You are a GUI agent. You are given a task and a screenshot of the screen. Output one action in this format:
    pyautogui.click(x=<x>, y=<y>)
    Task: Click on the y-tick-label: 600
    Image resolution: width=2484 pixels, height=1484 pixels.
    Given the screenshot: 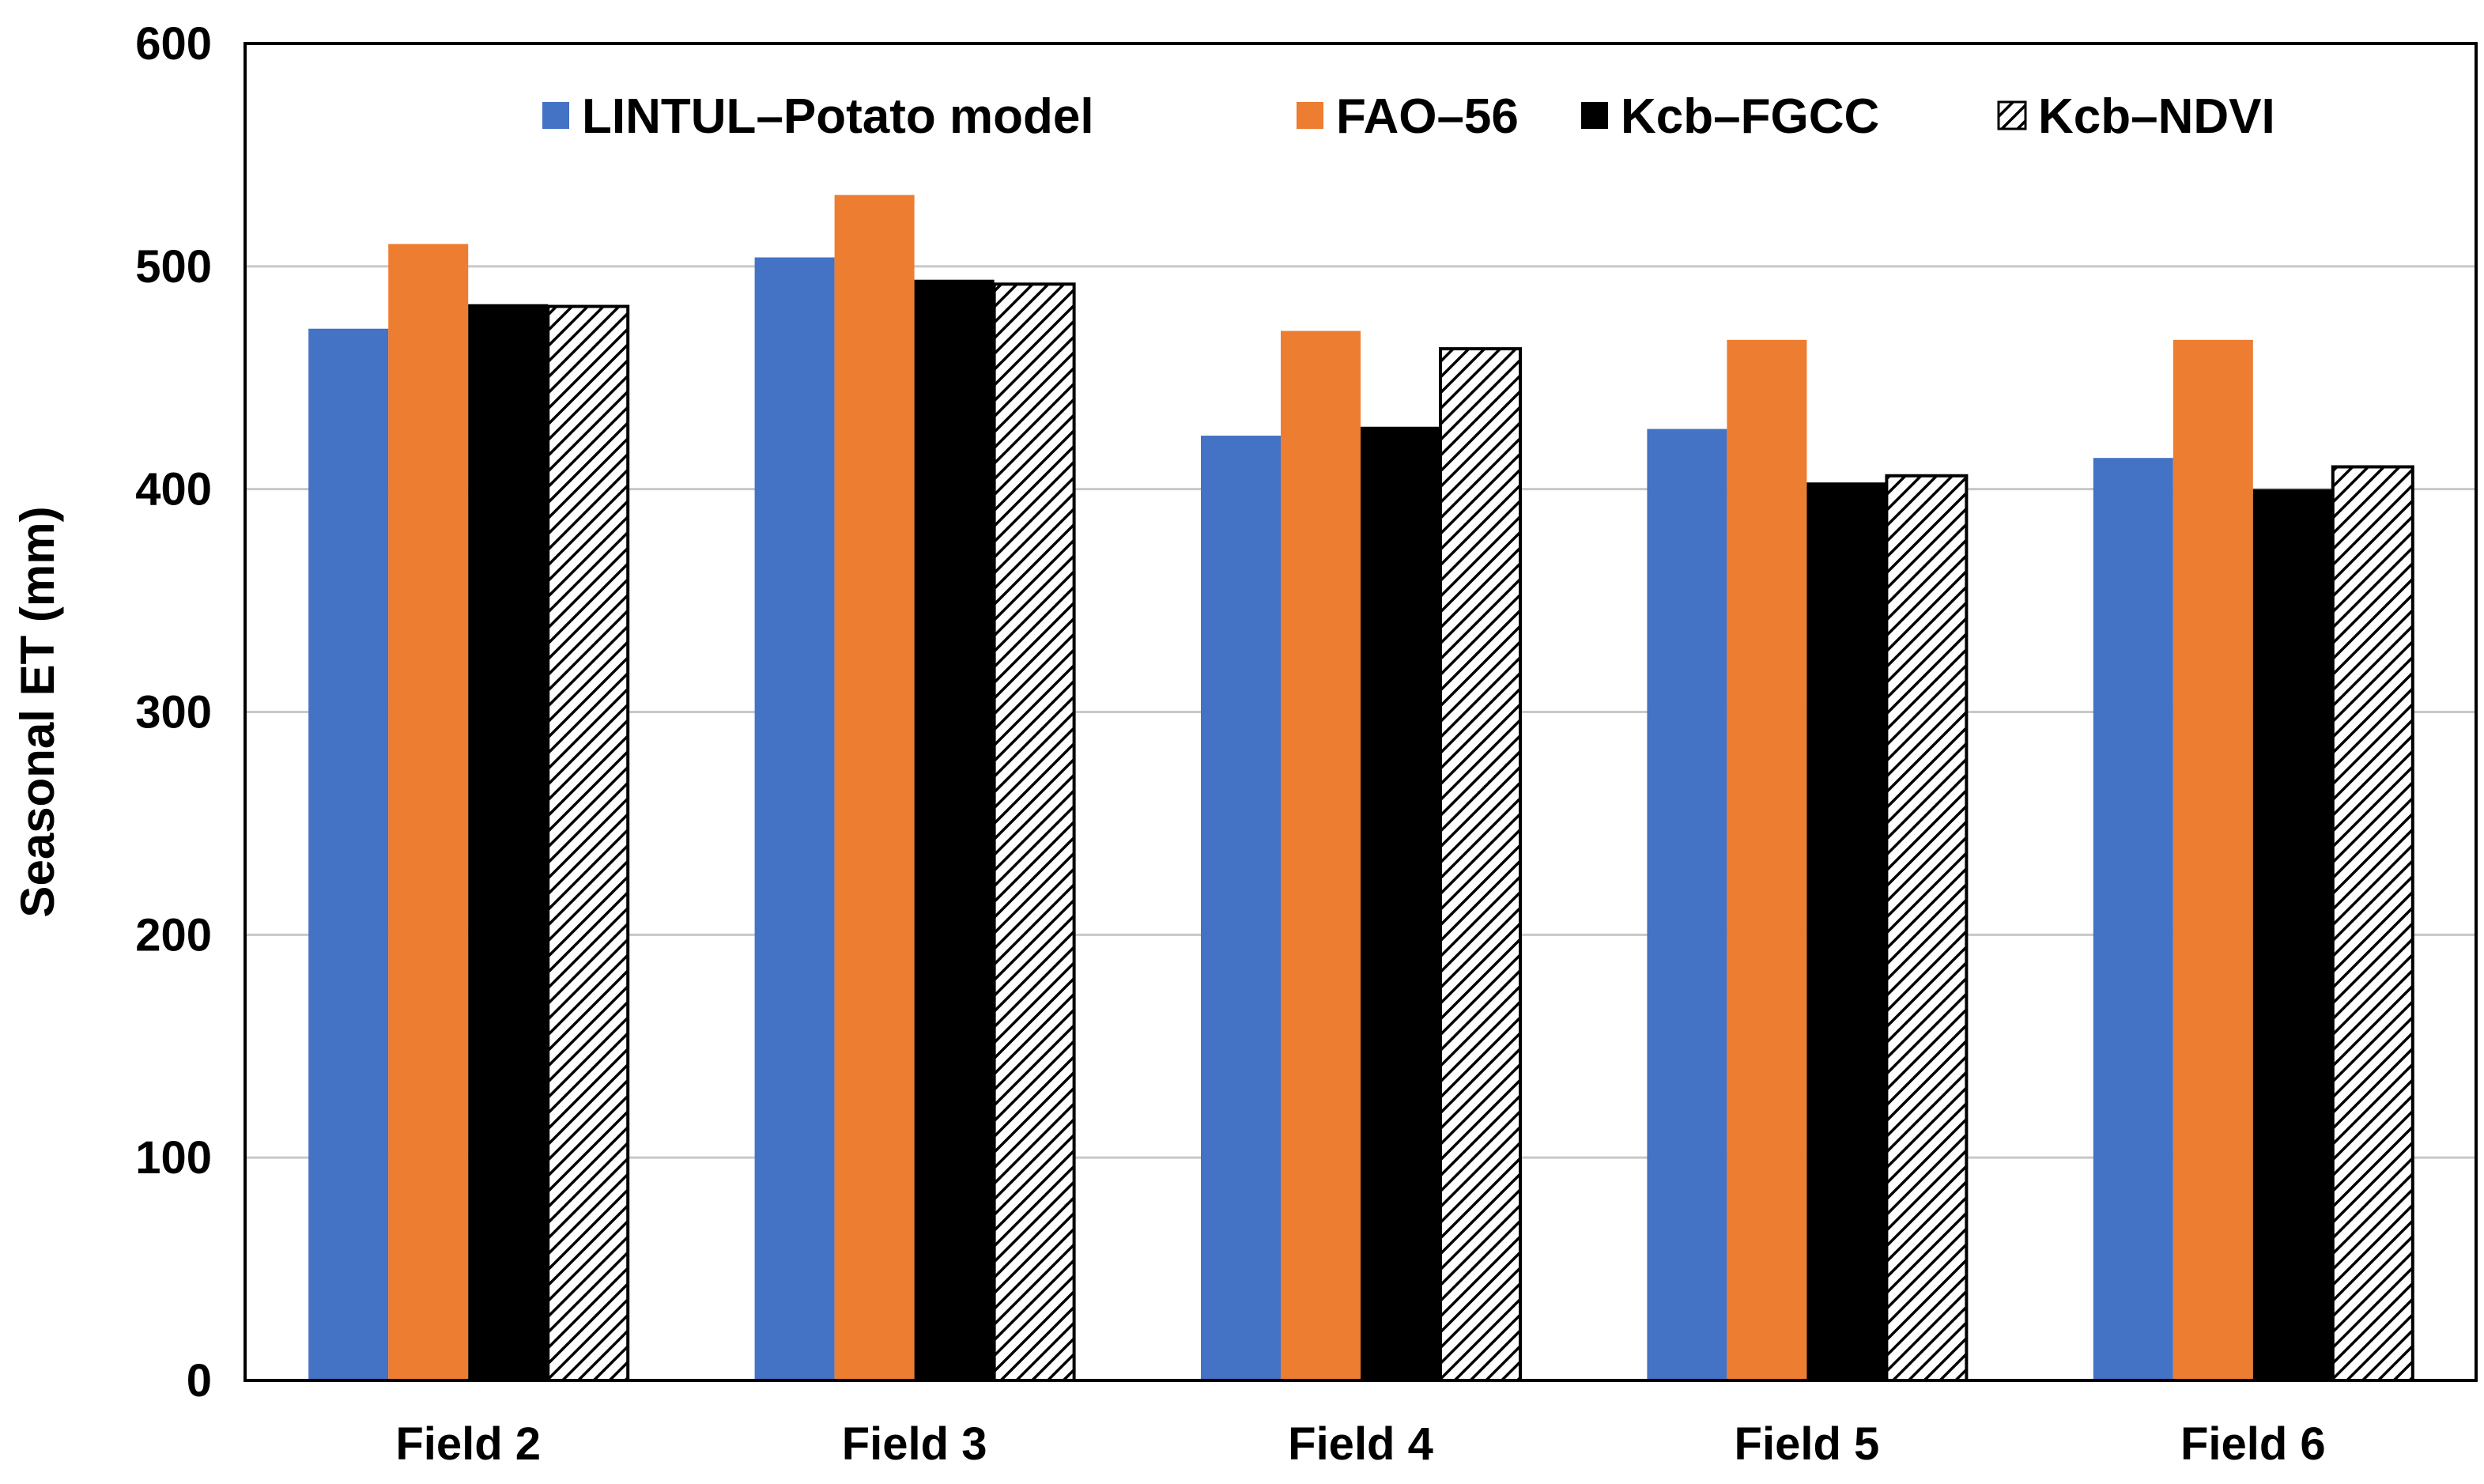 What is the action you would take?
    pyautogui.click(x=173, y=44)
    